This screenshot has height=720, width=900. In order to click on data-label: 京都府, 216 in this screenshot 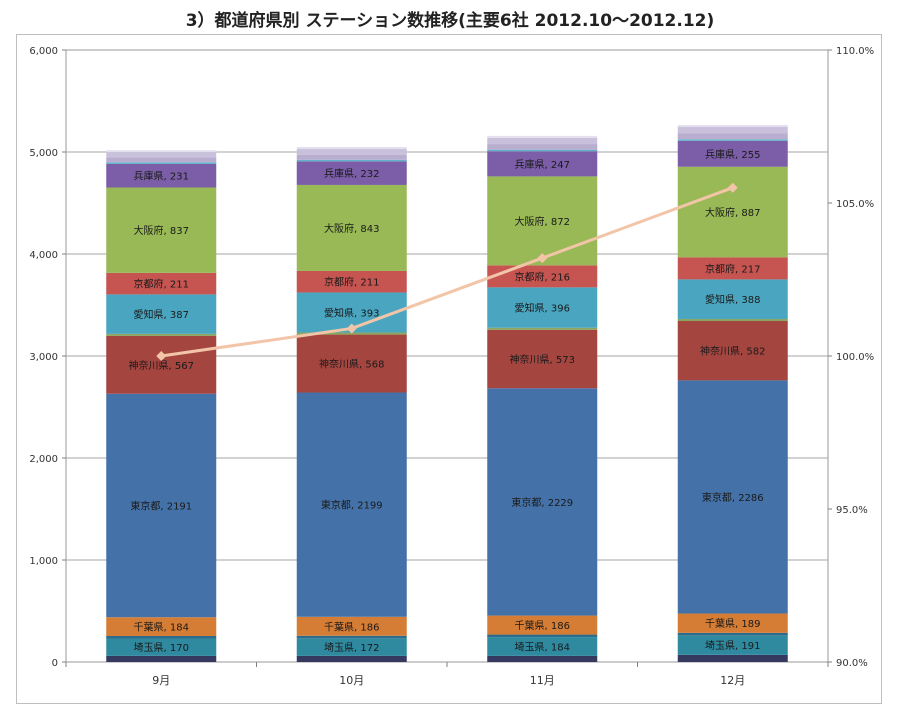, I will do `click(542, 276)`.